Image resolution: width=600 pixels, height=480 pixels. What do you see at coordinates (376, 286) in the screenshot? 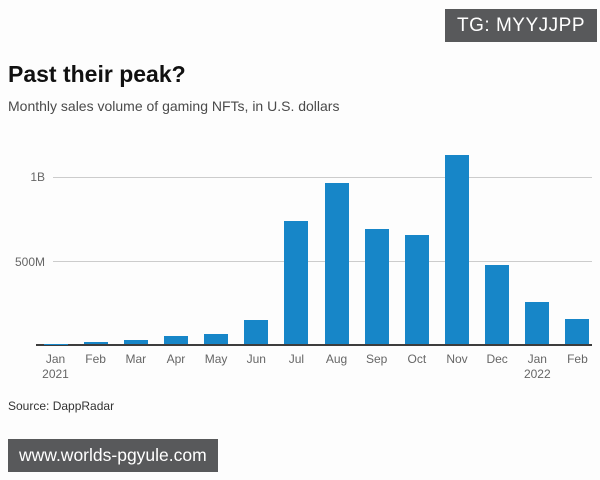
I see `bar-8-sep` at bounding box center [376, 286].